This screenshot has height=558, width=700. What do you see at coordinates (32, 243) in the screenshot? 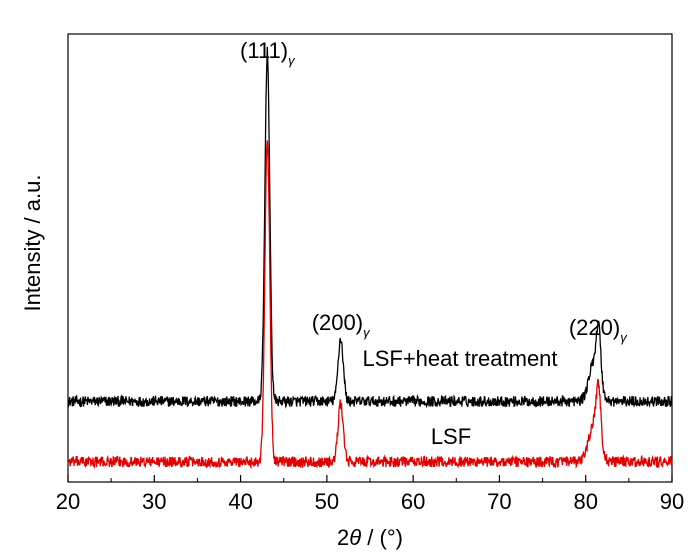
I see `y-axis-label: Intensity / a.u.` at bounding box center [32, 243].